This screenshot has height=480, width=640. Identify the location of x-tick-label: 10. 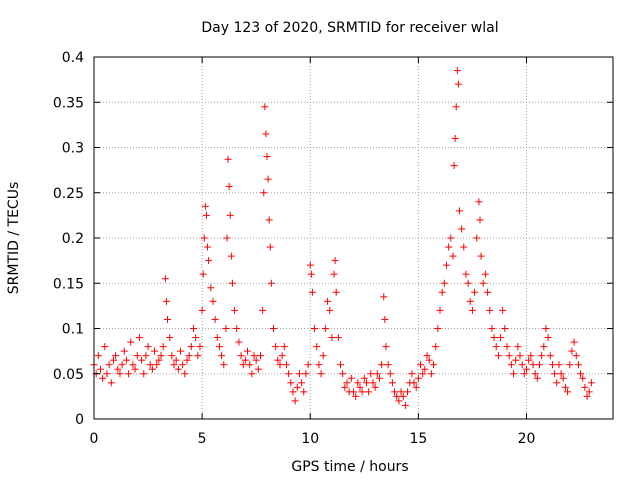
(310, 439).